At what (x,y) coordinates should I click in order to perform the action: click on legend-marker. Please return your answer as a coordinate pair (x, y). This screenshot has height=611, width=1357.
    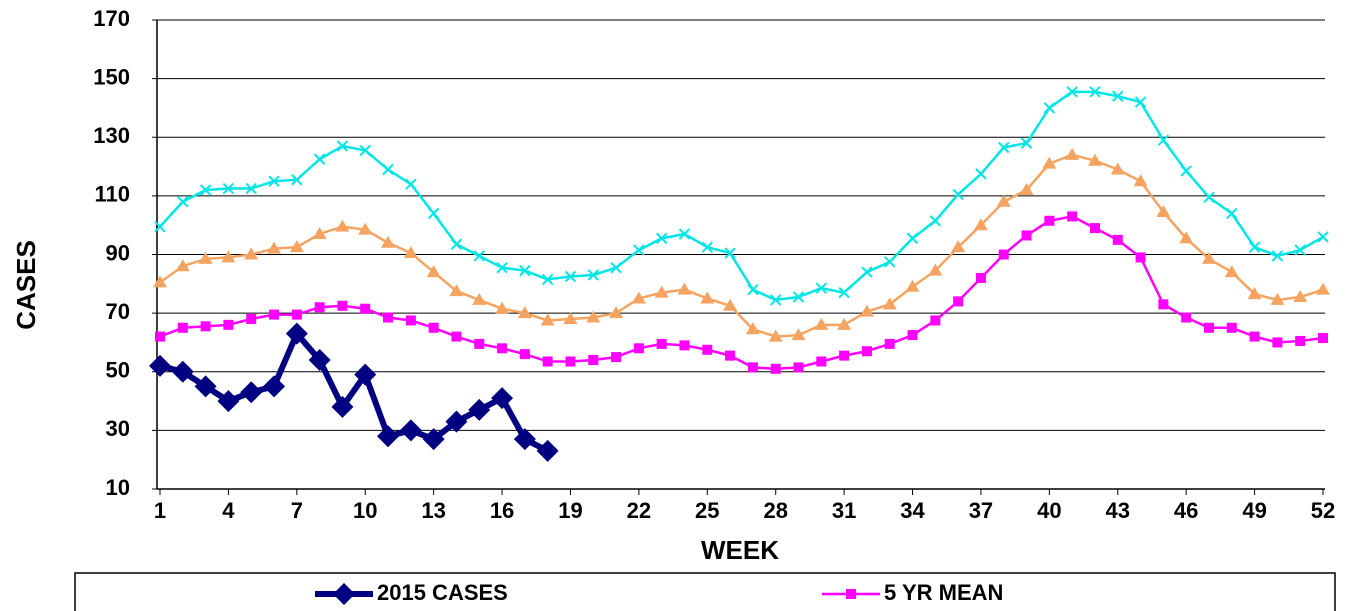
    Looking at the image, I should click on (344, 594).